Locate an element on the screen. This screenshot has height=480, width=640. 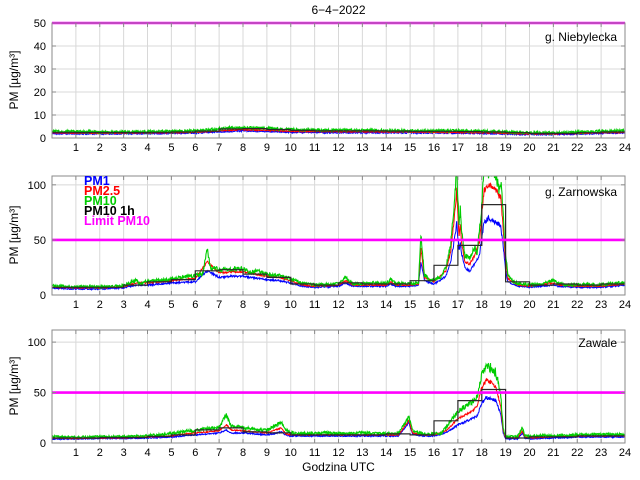
y-axis-label-panel1: PM [µg/m³] is located at coordinates (14, 80).